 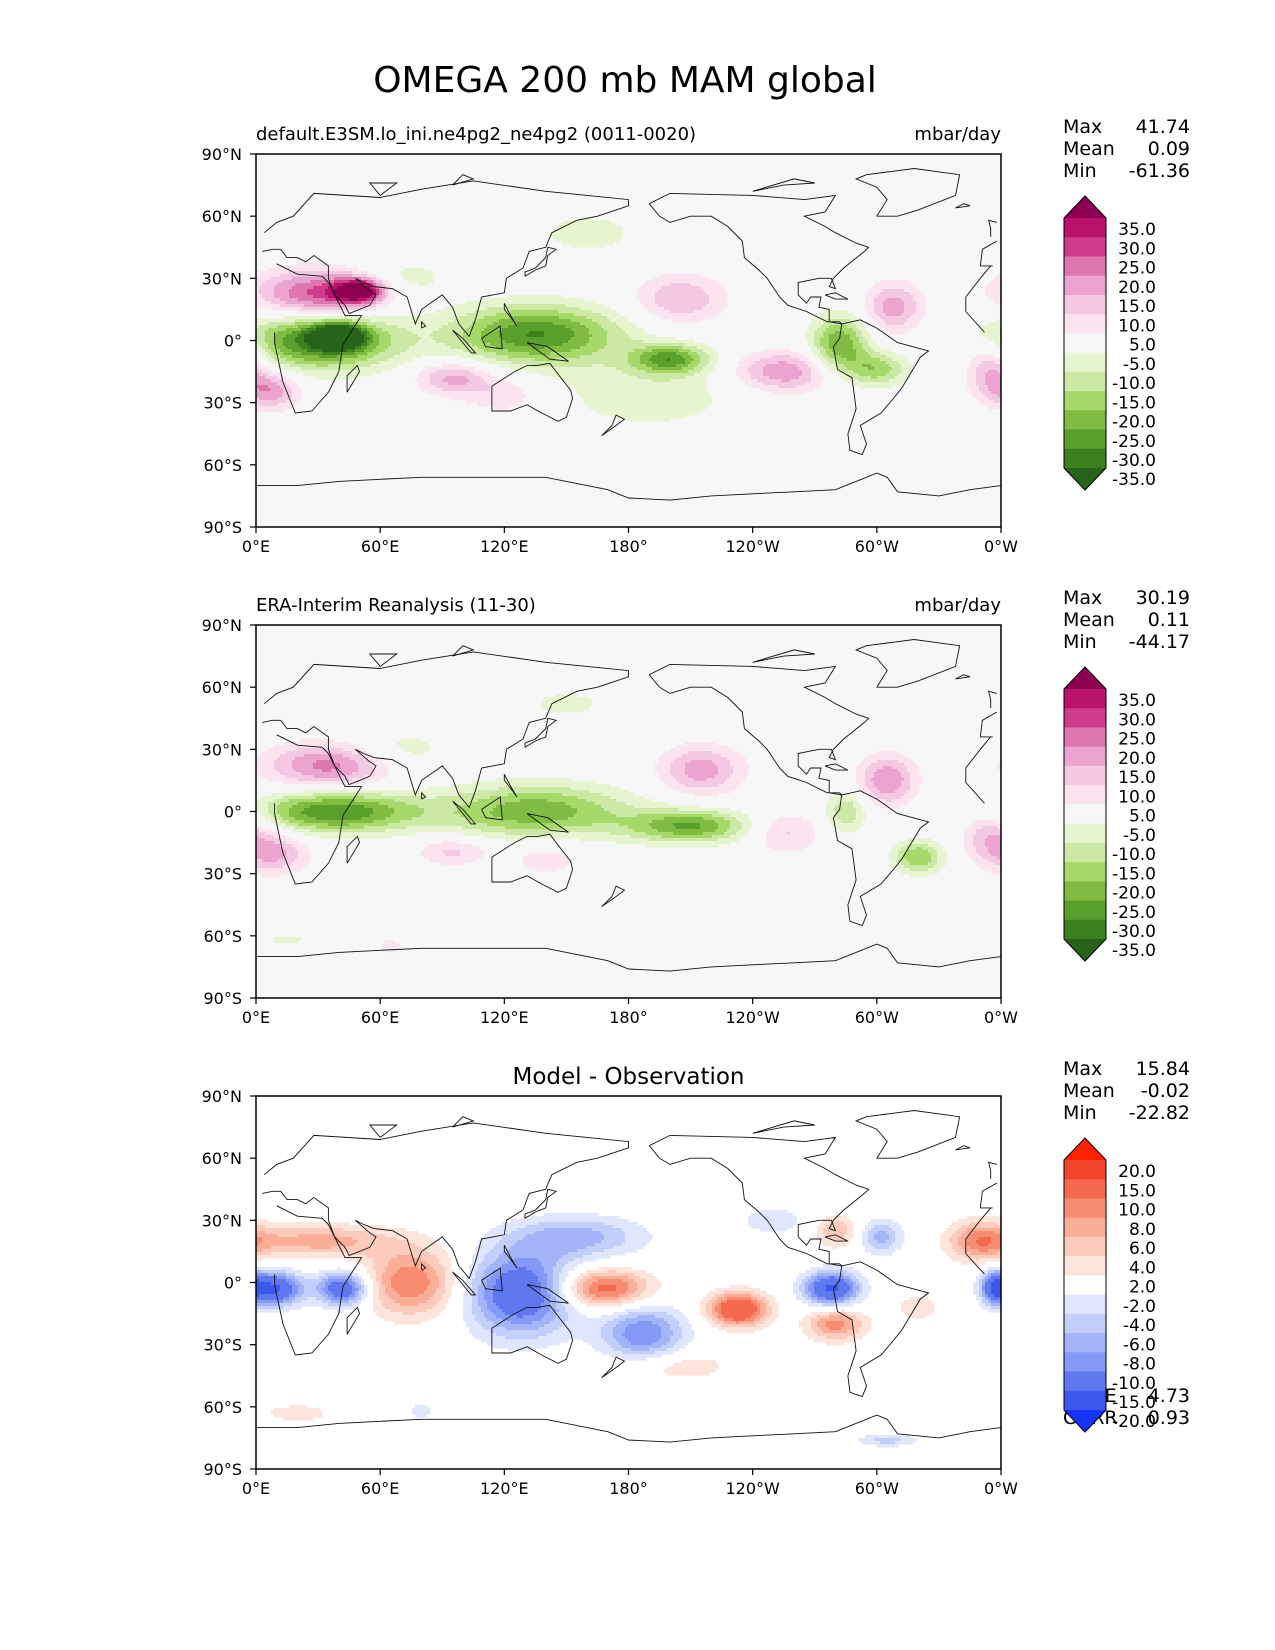 I want to click on colorbar-label: -35.0, so click(x=1134, y=951).